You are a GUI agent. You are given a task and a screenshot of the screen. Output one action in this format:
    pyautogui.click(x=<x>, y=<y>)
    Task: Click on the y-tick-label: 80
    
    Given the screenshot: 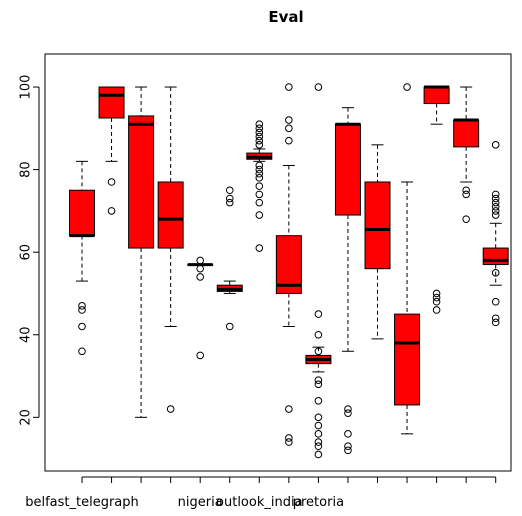 What is the action you would take?
    pyautogui.click(x=26, y=169)
    